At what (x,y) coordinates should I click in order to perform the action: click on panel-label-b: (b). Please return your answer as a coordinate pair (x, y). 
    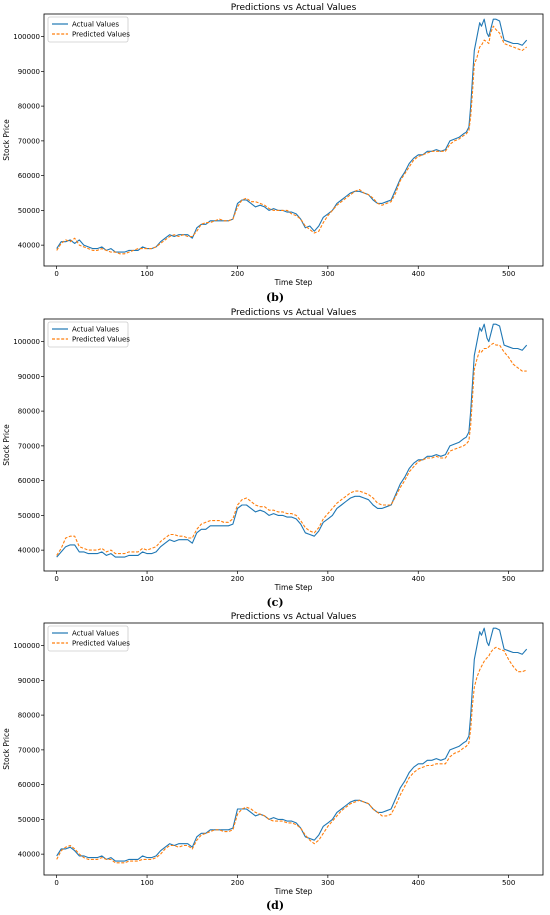
    Looking at the image, I should click on (275, 297).